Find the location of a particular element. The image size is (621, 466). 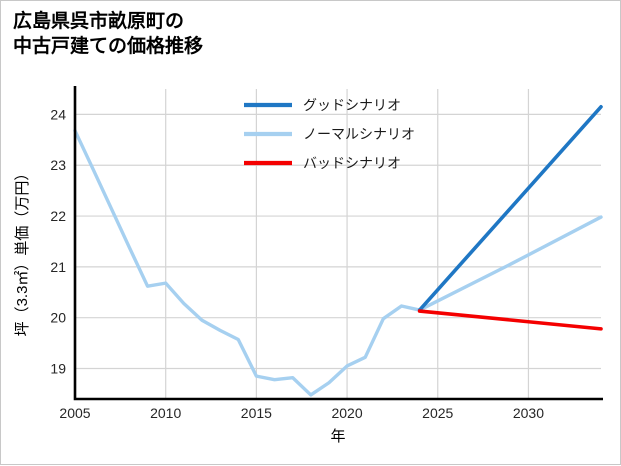

x-tick-label: 2030 is located at coordinates (528, 413).